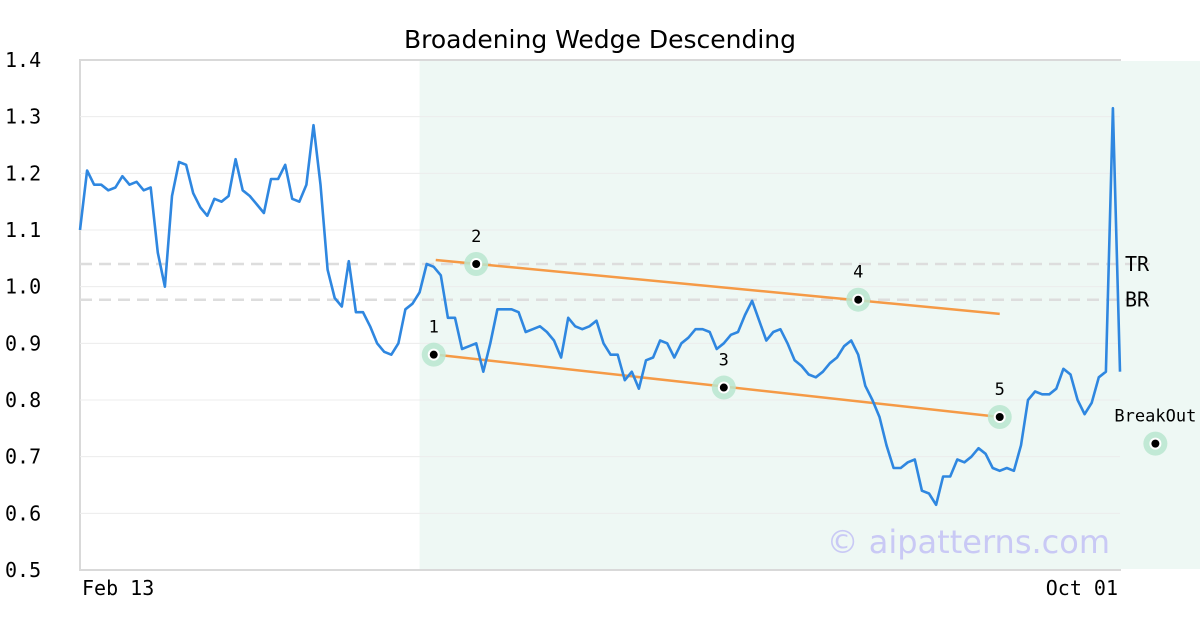 This screenshot has height=630, width=1200. Describe the element at coordinates (968, 542) in the screenshot. I see `watermark: © aipatterns.com` at that location.